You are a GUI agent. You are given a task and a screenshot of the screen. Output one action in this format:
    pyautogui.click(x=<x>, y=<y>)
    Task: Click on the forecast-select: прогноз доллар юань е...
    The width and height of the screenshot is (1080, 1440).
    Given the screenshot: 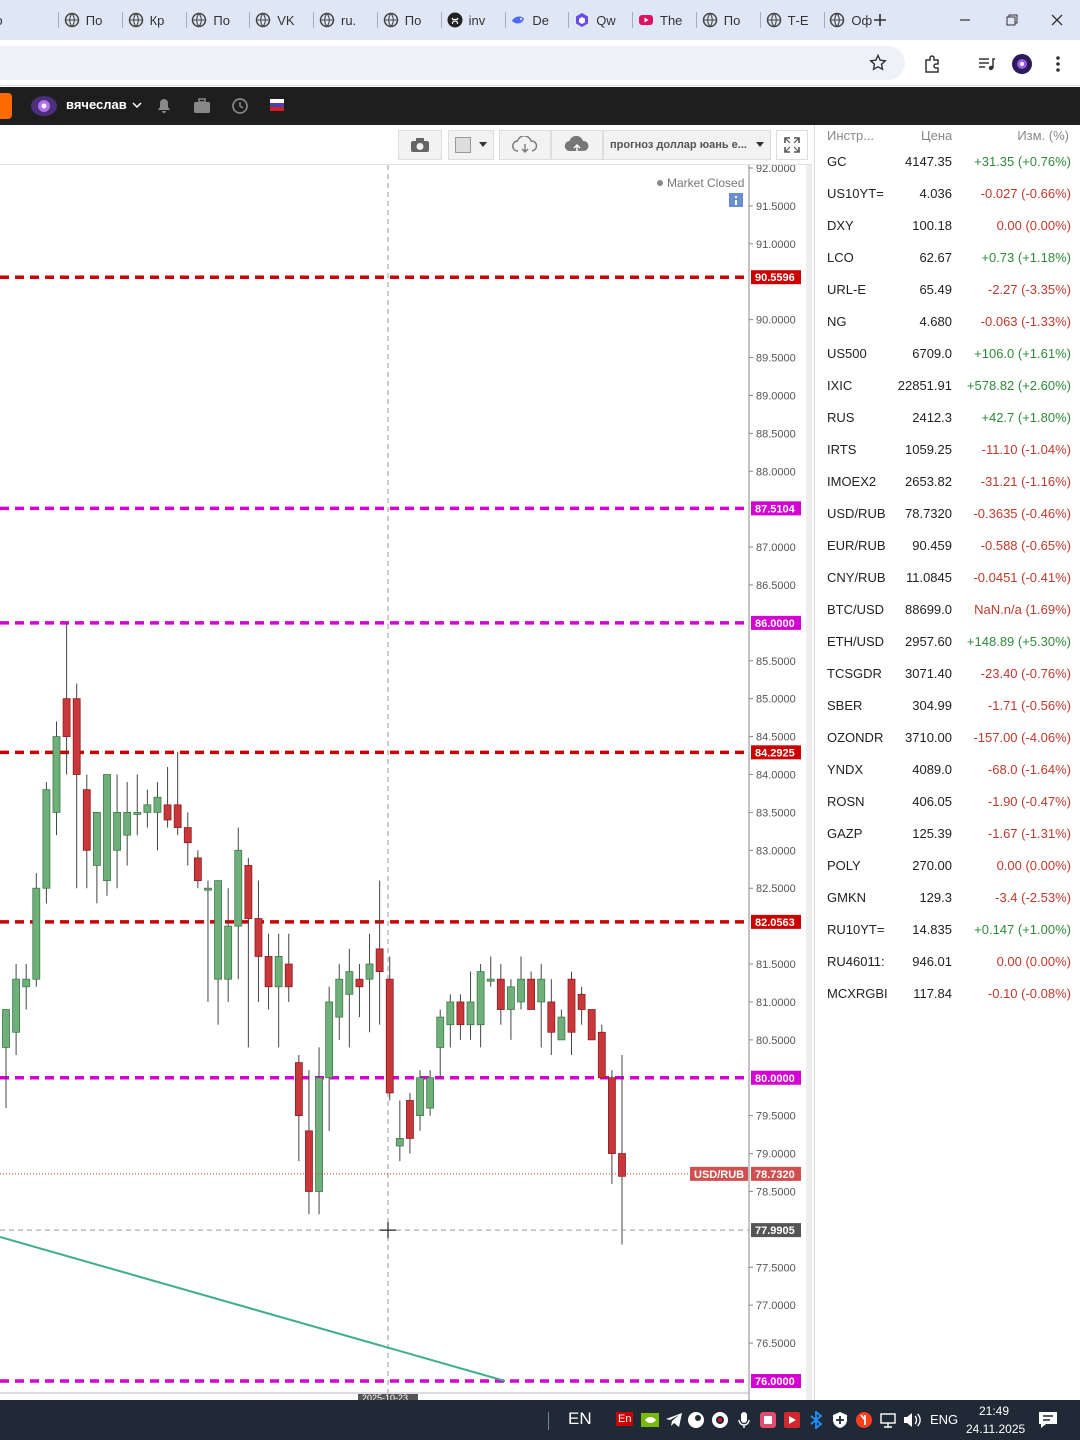 What is the action you would take?
    pyautogui.click(x=687, y=145)
    